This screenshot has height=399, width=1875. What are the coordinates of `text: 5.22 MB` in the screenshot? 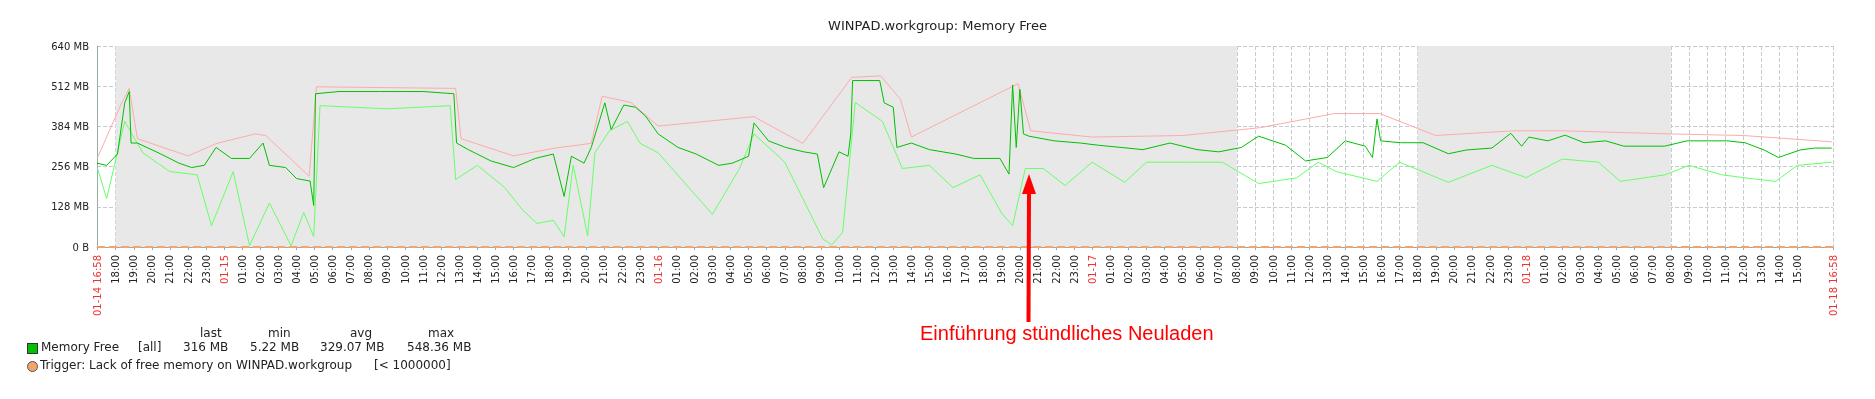 It's located at (275, 347).